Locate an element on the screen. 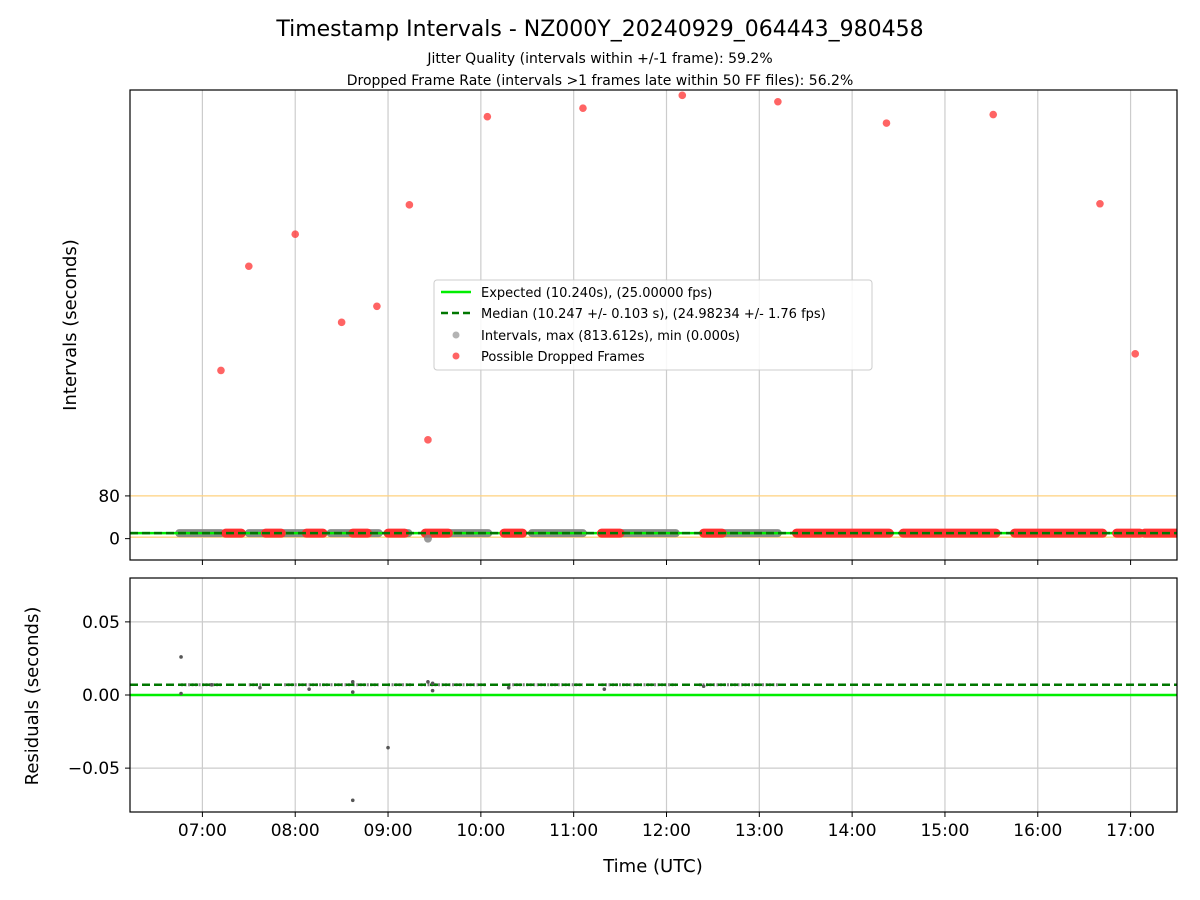 This screenshot has width=1200, height=900. y-tick-label: −0.05 is located at coordinates (94, 769).